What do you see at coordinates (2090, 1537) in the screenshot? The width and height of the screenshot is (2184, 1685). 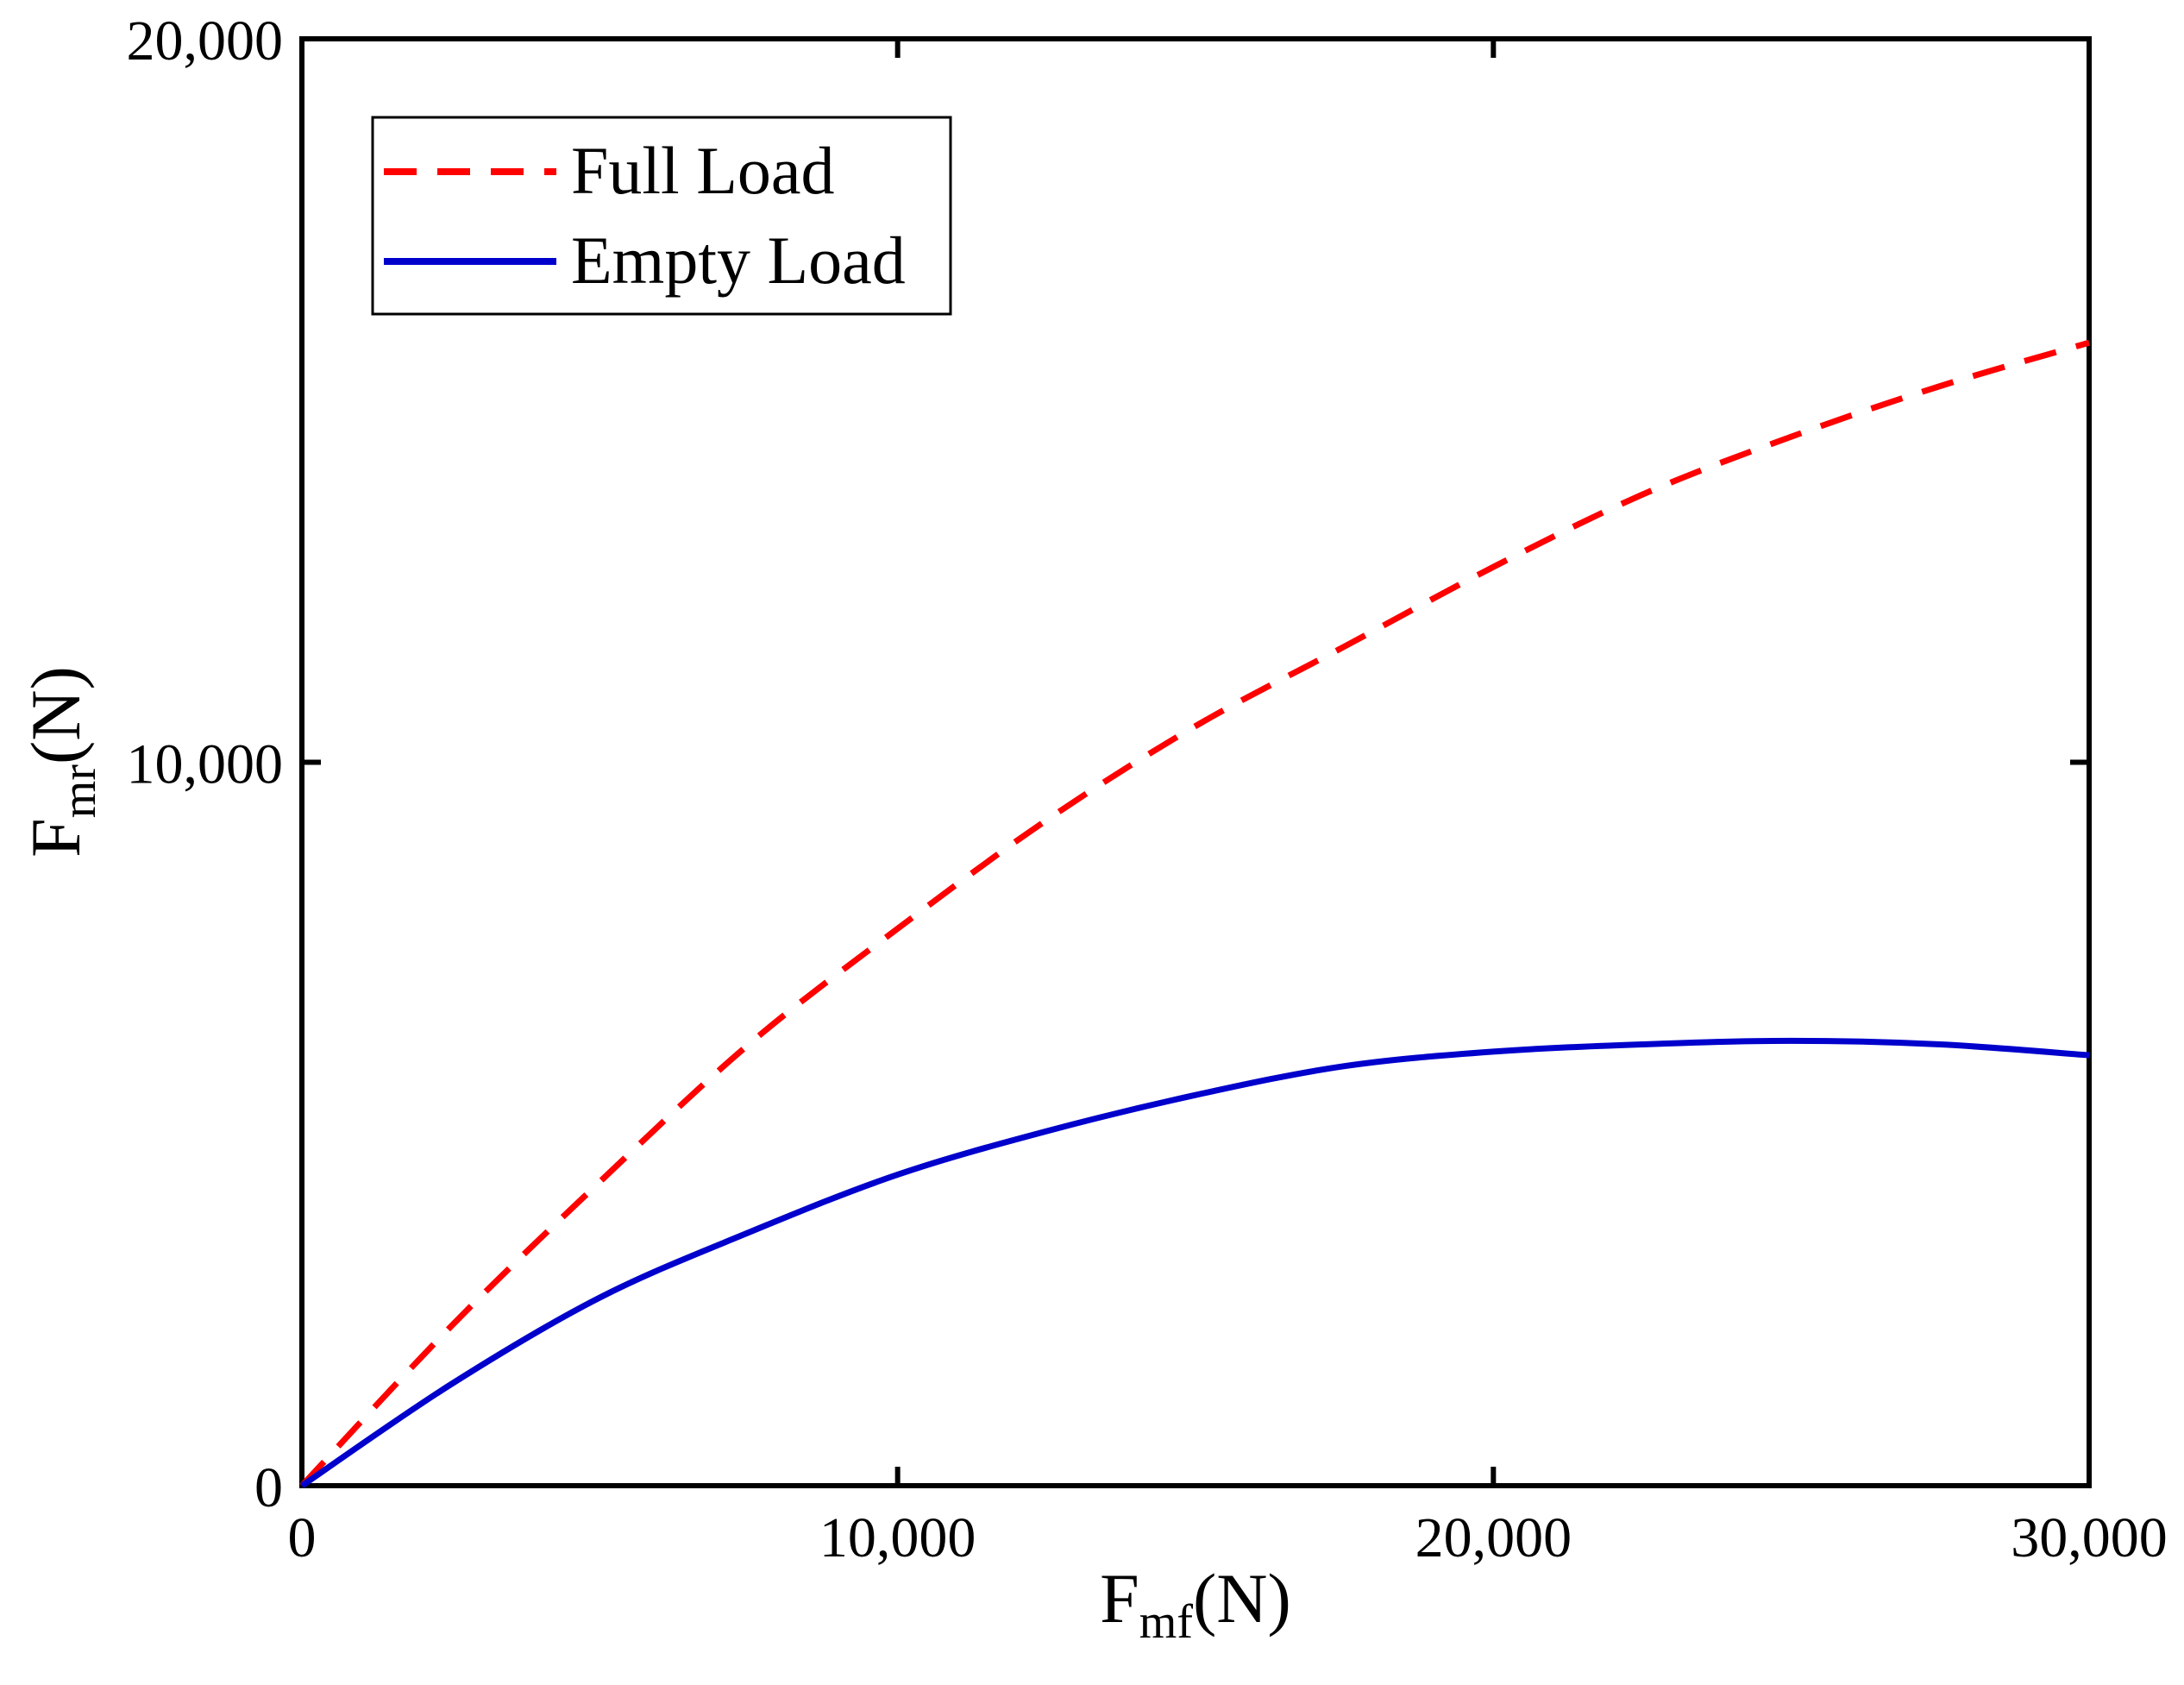 I see `x-tick-label: 30,000` at bounding box center [2090, 1537].